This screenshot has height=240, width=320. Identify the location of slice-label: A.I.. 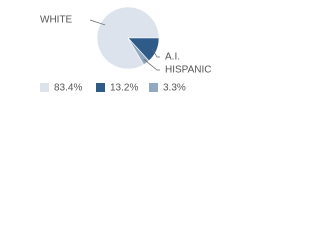
(172, 57).